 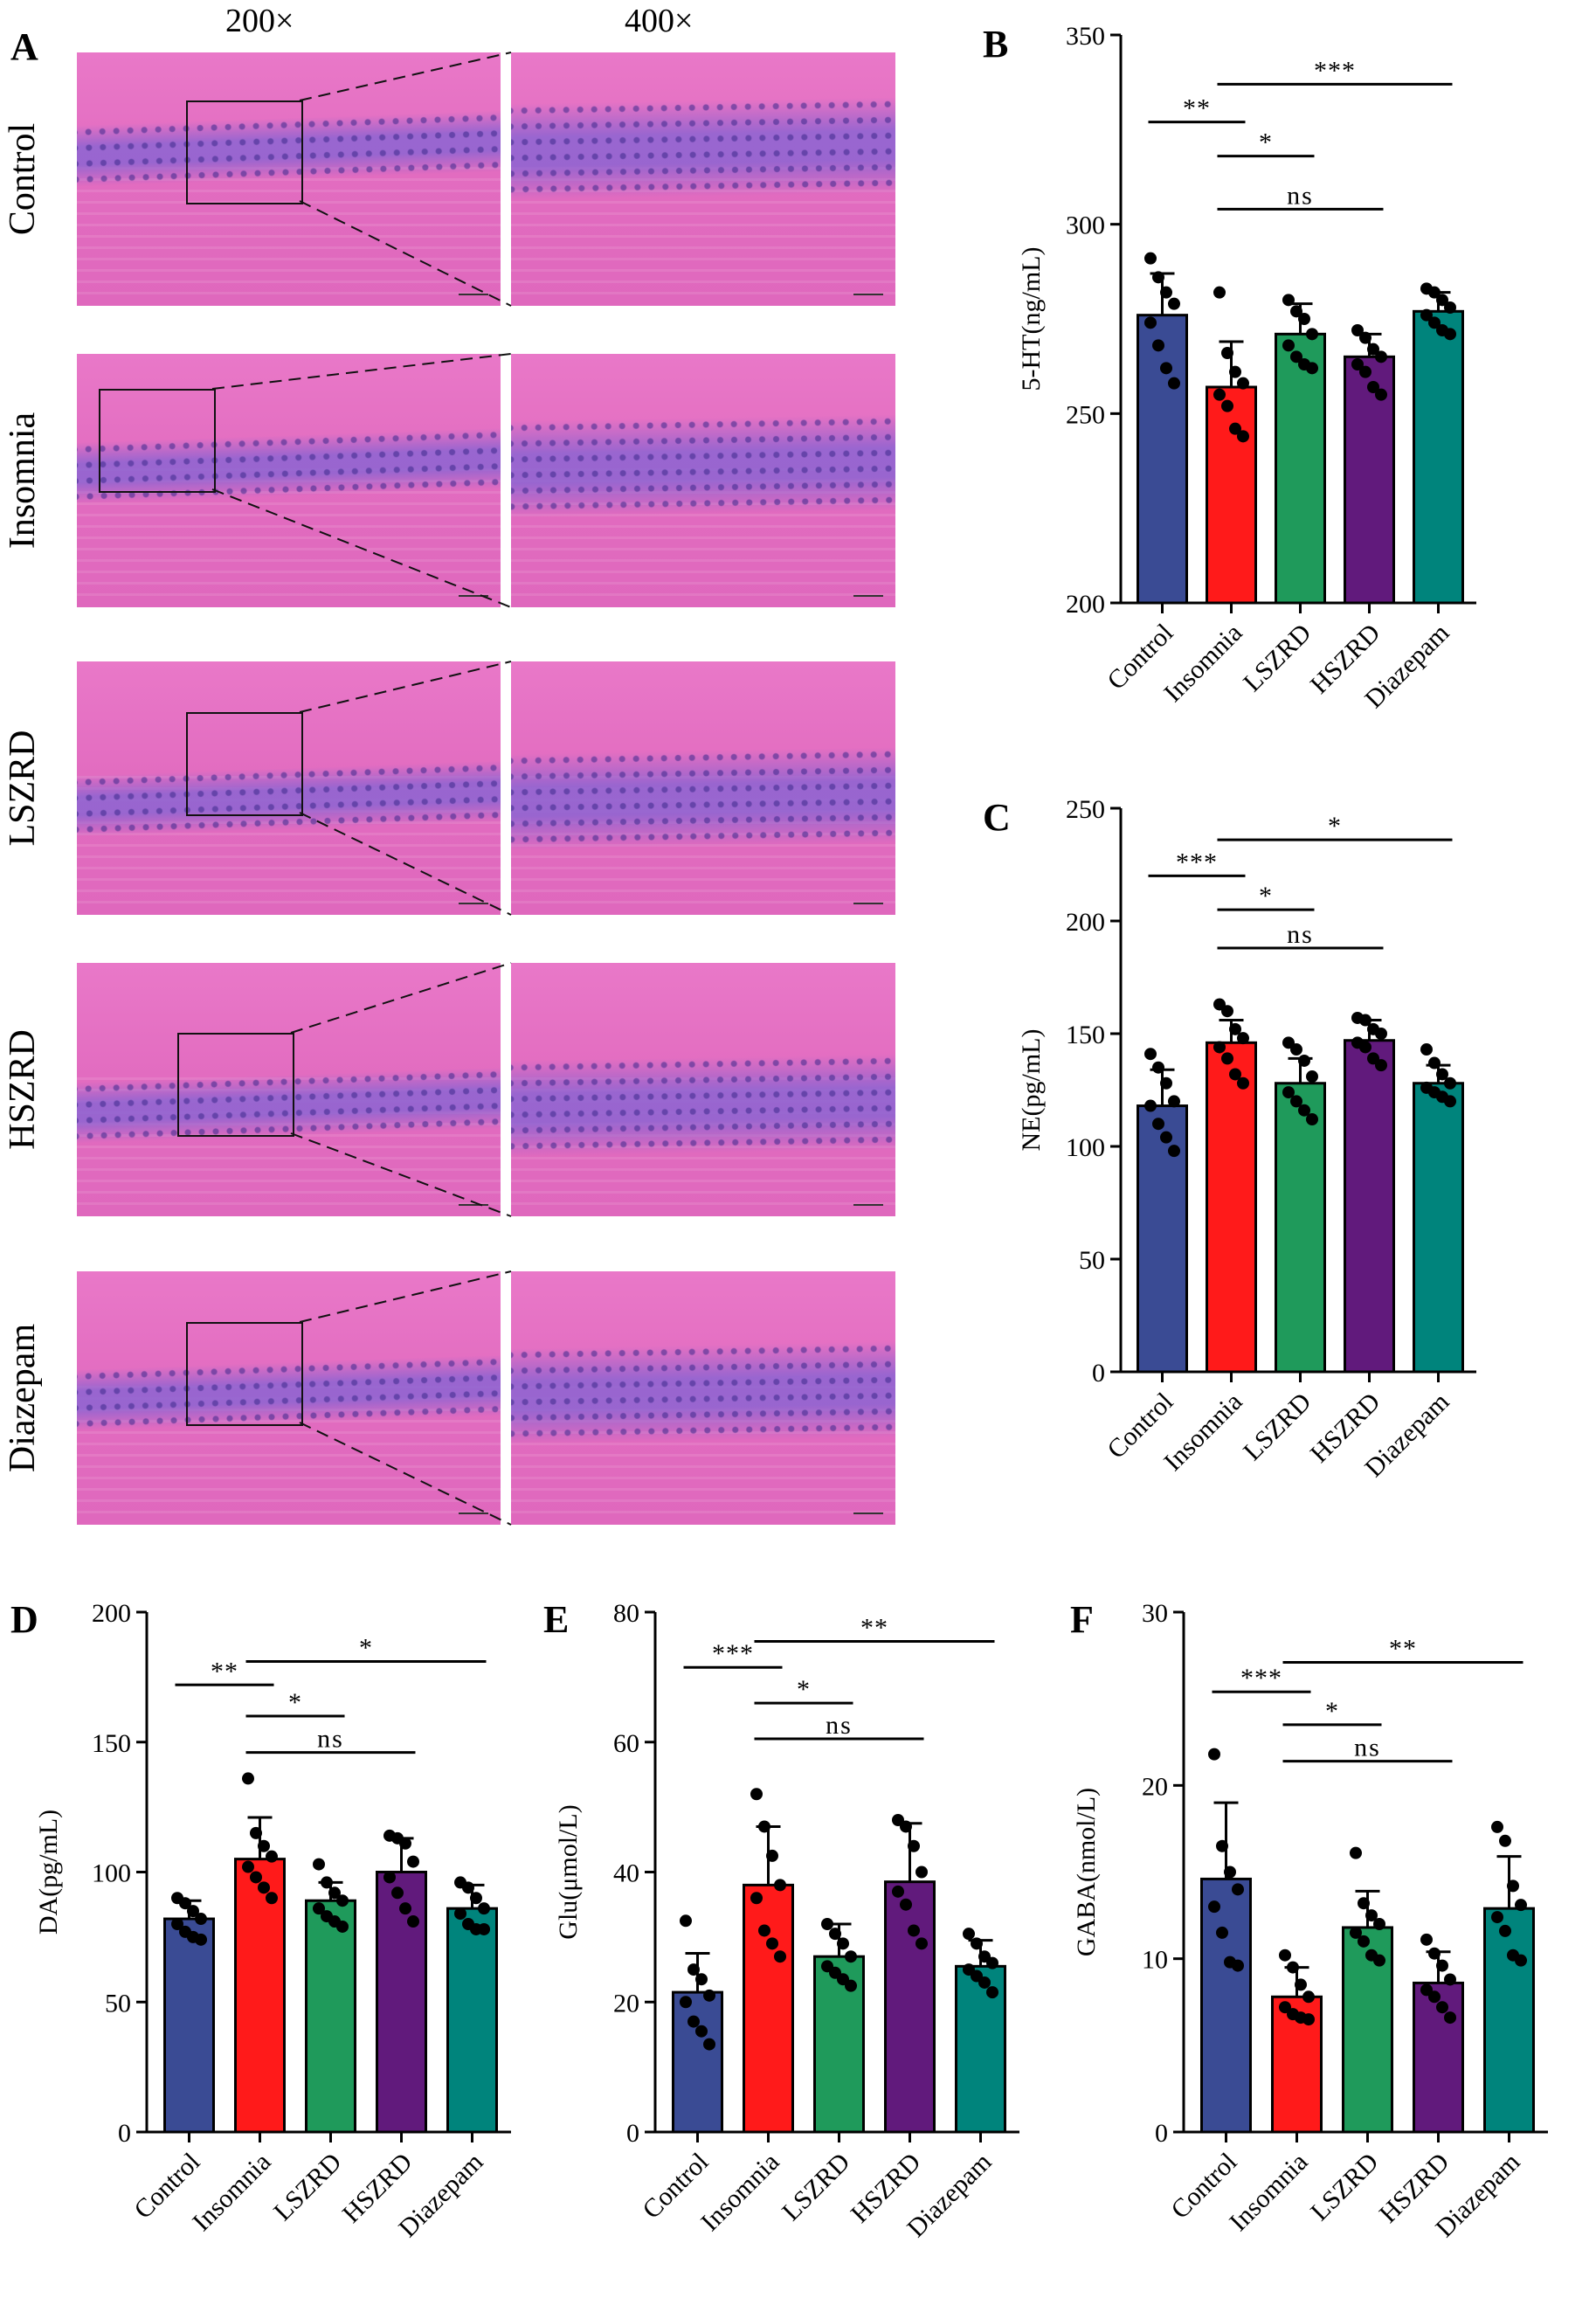 I want to click on panel-letter-a: A, so click(x=24, y=46).